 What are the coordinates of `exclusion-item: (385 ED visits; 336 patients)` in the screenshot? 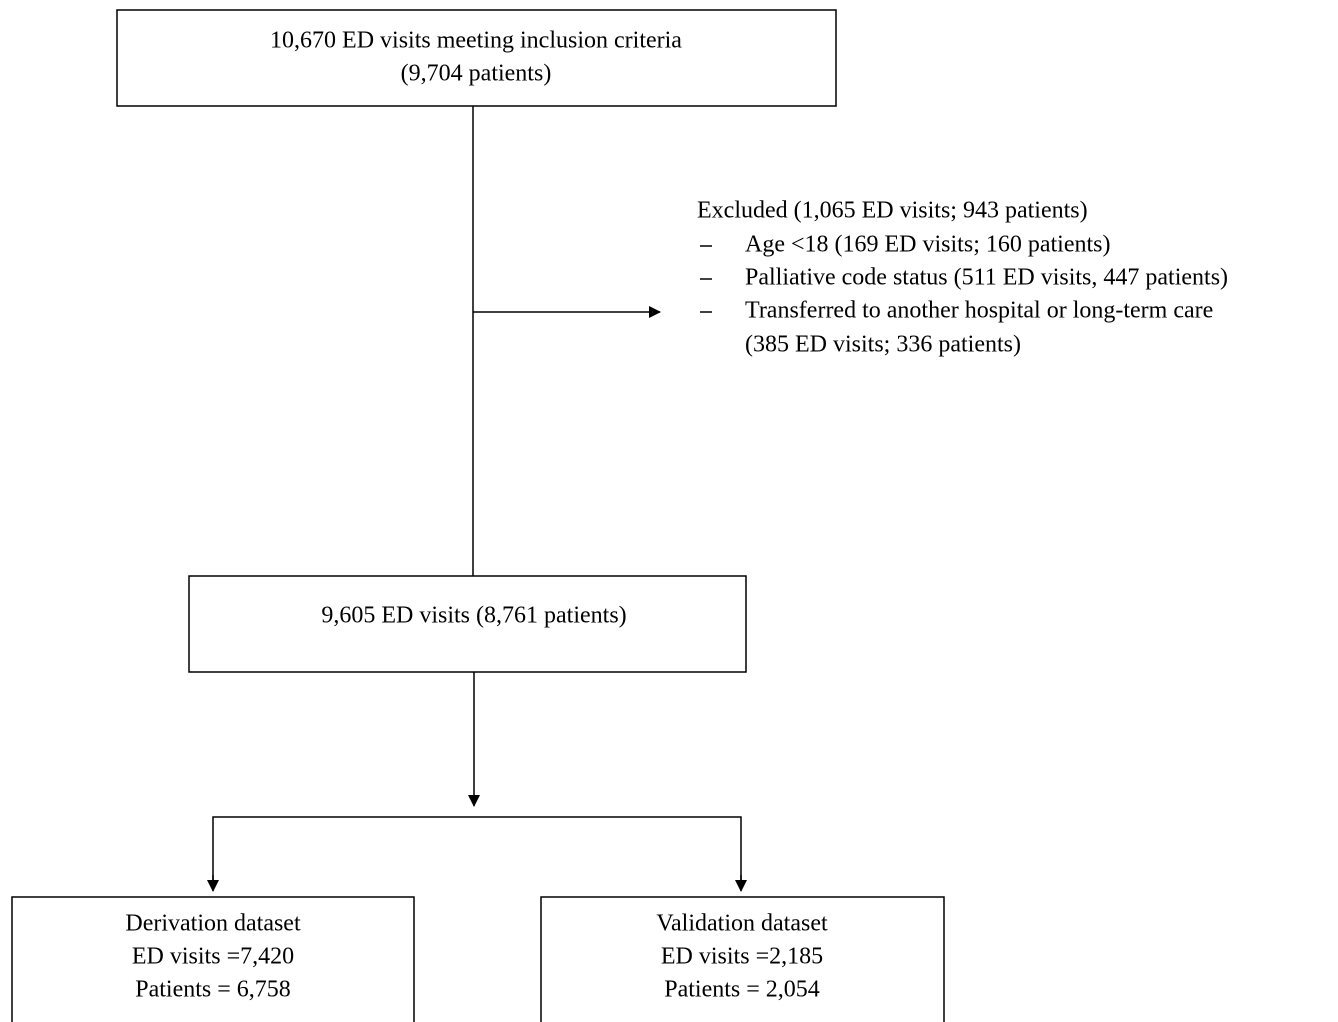 It's located at (883, 345).